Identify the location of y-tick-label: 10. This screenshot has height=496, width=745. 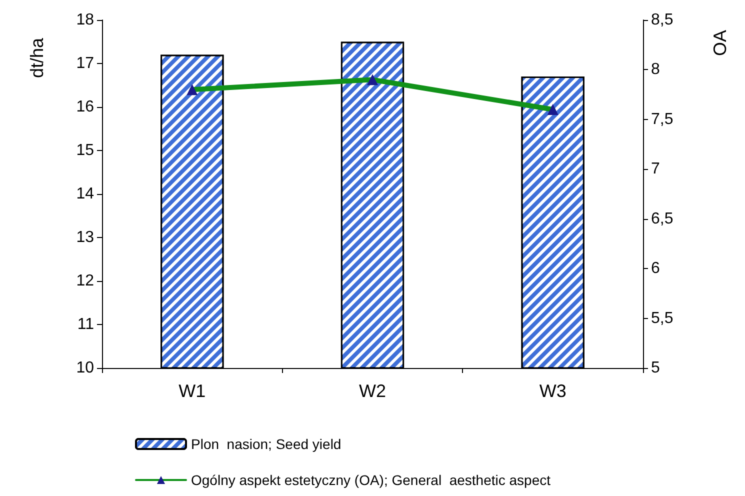
(85, 368).